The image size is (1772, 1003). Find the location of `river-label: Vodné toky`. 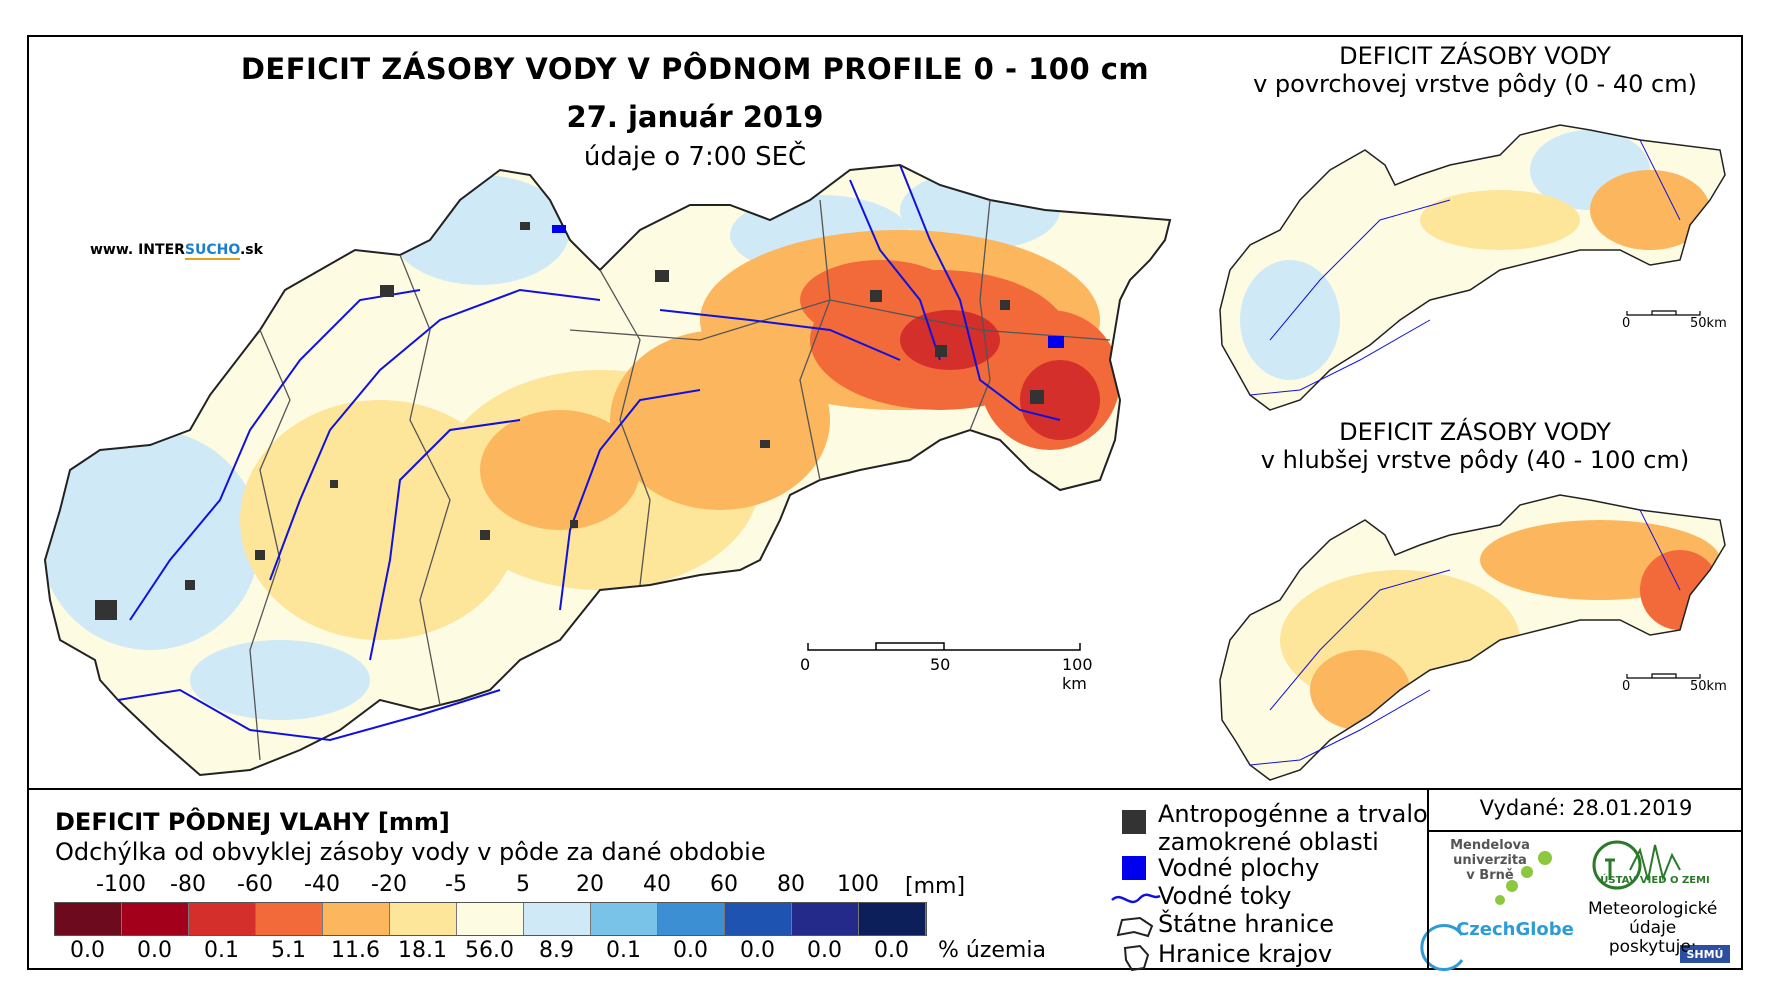

river-label: Vodné toky is located at coordinates (1225, 896).